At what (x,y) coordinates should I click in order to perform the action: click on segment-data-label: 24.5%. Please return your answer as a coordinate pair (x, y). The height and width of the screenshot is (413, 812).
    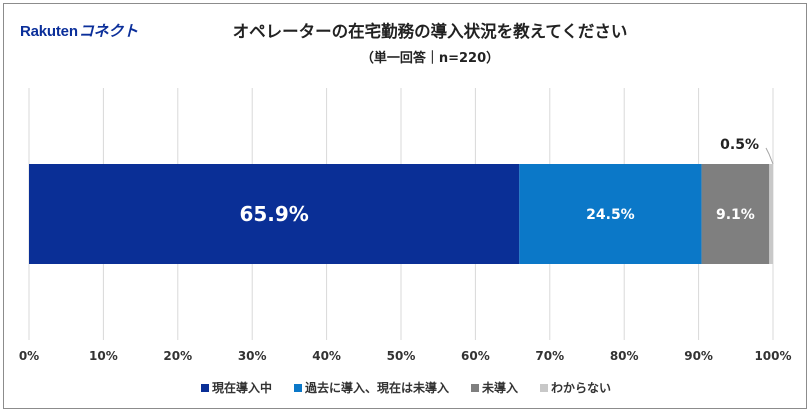
    Looking at the image, I should click on (610, 215).